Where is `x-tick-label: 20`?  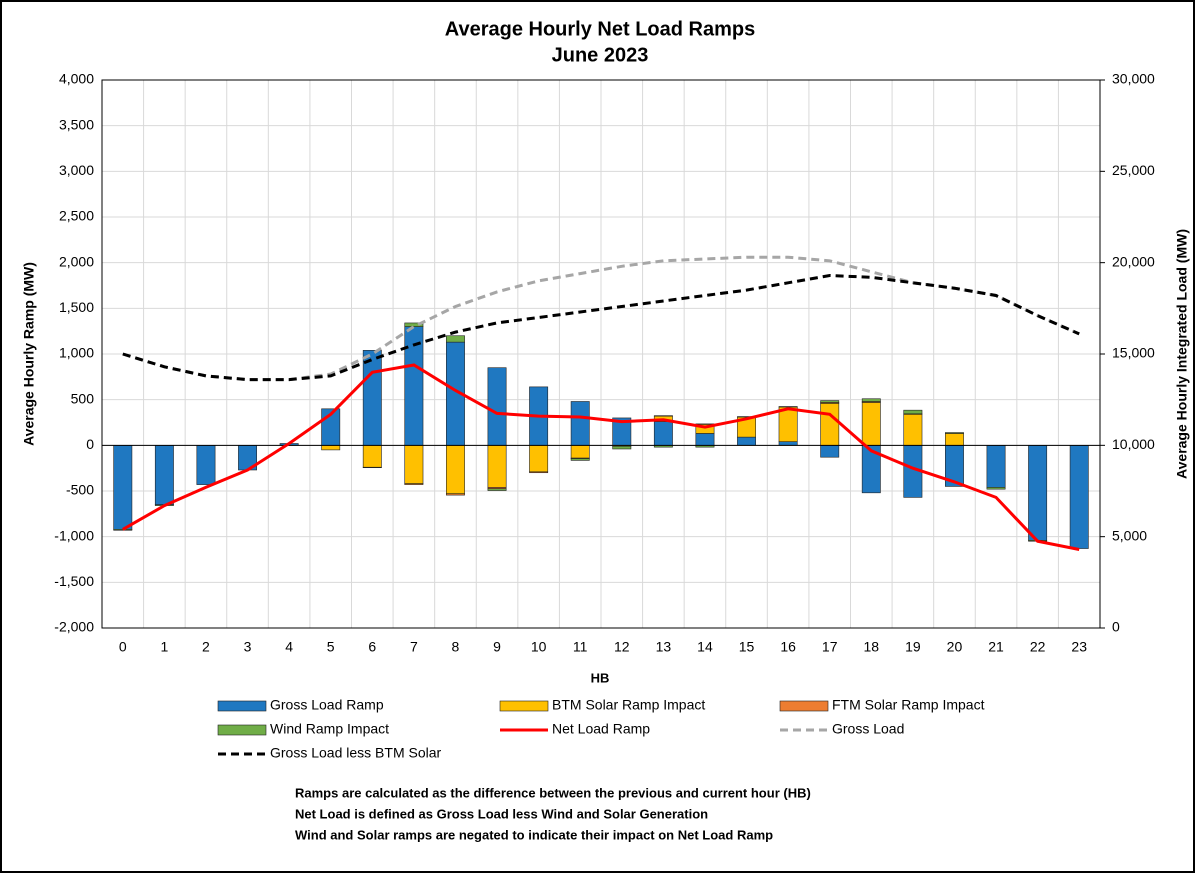 x-tick-label: 20 is located at coordinates (955, 647).